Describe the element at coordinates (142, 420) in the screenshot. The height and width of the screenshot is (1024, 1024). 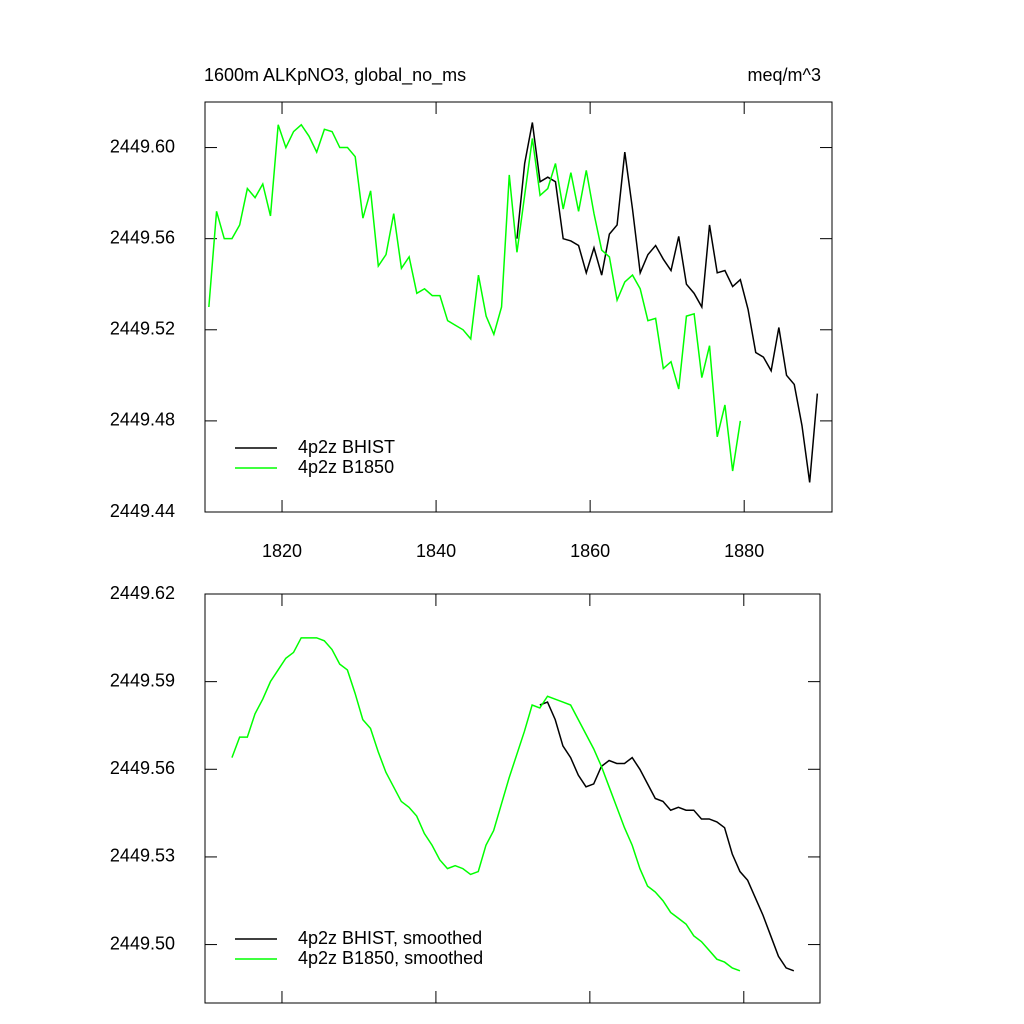
I see `y-tick-label: 2449.48` at that location.